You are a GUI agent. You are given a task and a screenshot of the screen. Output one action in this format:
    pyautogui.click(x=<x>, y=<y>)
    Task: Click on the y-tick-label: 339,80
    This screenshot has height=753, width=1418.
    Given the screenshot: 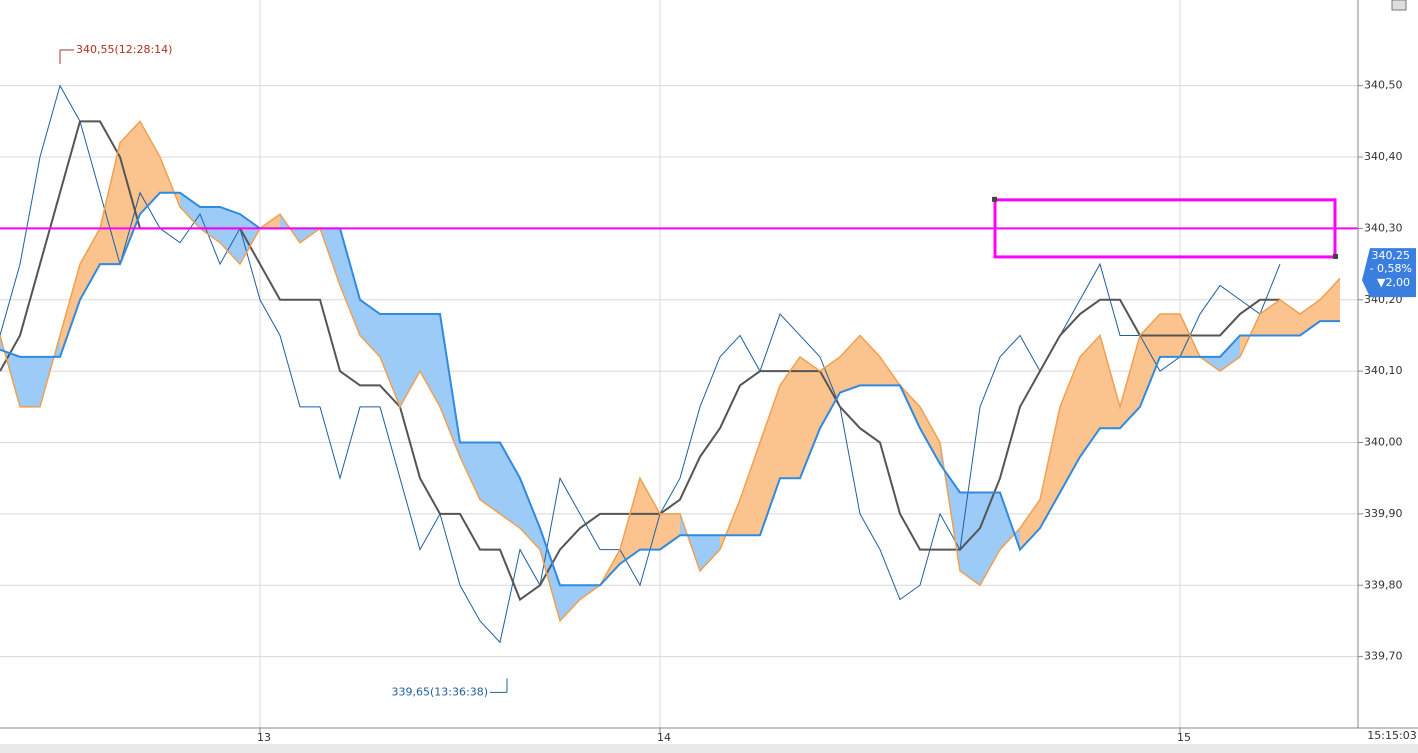 What is the action you would take?
    pyautogui.click(x=1383, y=584)
    